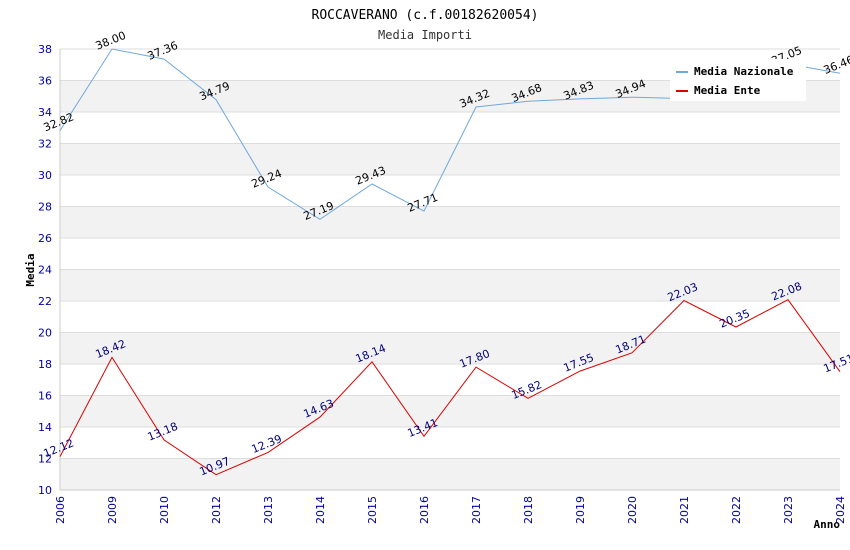 The width and height of the screenshot is (850, 550). Describe the element at coordinates (320, 510) in the screenshot. I see `x-tick-label: 2014` at that location.